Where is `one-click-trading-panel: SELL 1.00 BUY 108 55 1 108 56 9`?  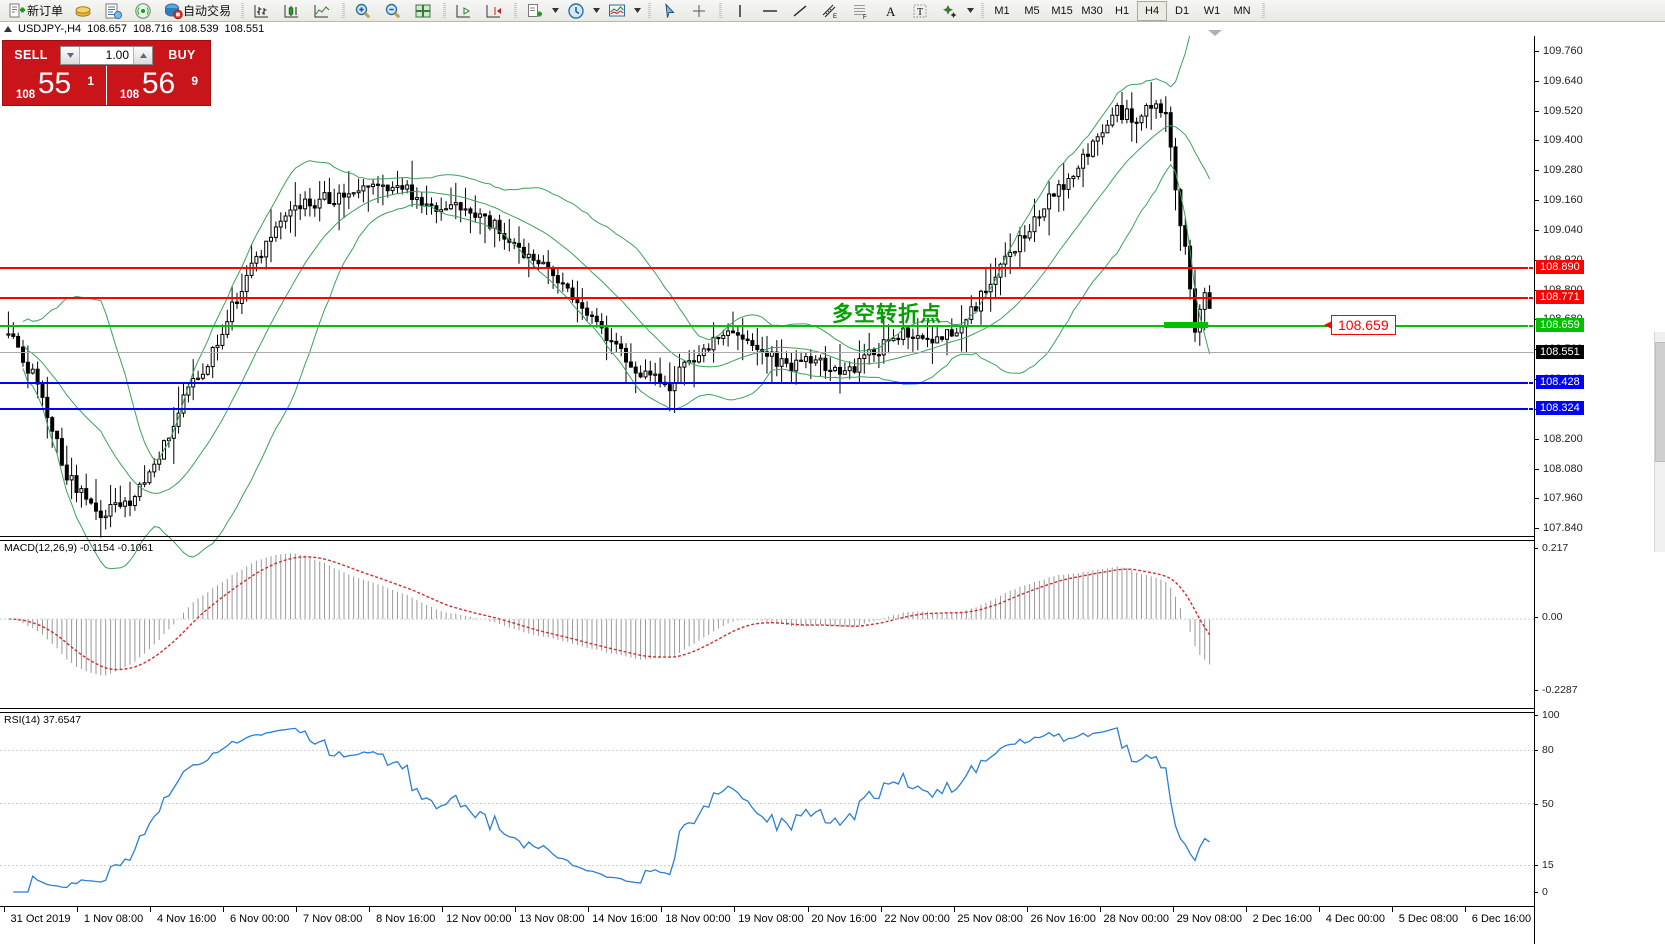
one-click-trading-panel: SELL 1.00 BUY 108 55 1 108 56 9 is located at coordinates (106, 73).